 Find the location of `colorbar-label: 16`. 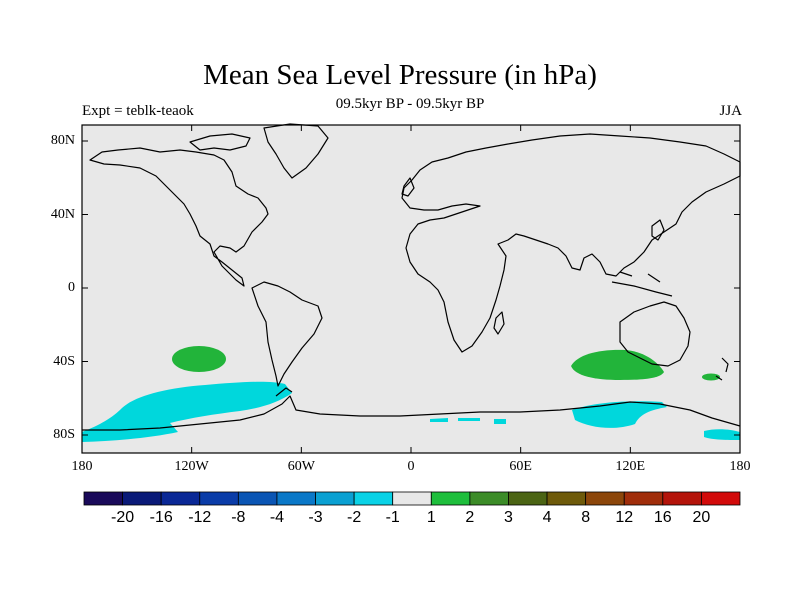

colorbar-label: 16 is located at coordinates (662, 517).